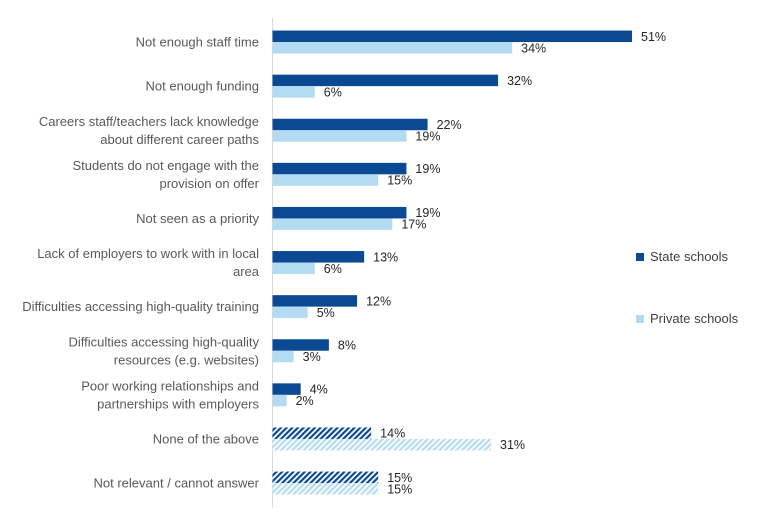 The image size is (784, 528). Describe the element at coordinates (519, 81) in the screenshot. I see `value-label-state: 32%` at that location.